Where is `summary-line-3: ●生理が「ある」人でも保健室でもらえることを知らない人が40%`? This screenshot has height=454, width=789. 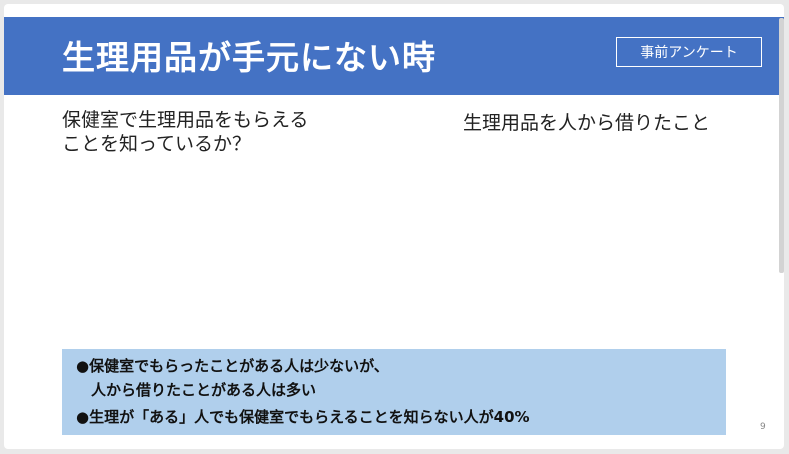 summary-line-3: ●生理が「ある」人でも保健室でもらえることを知らない人が40% is located at coordinates (303, 417).